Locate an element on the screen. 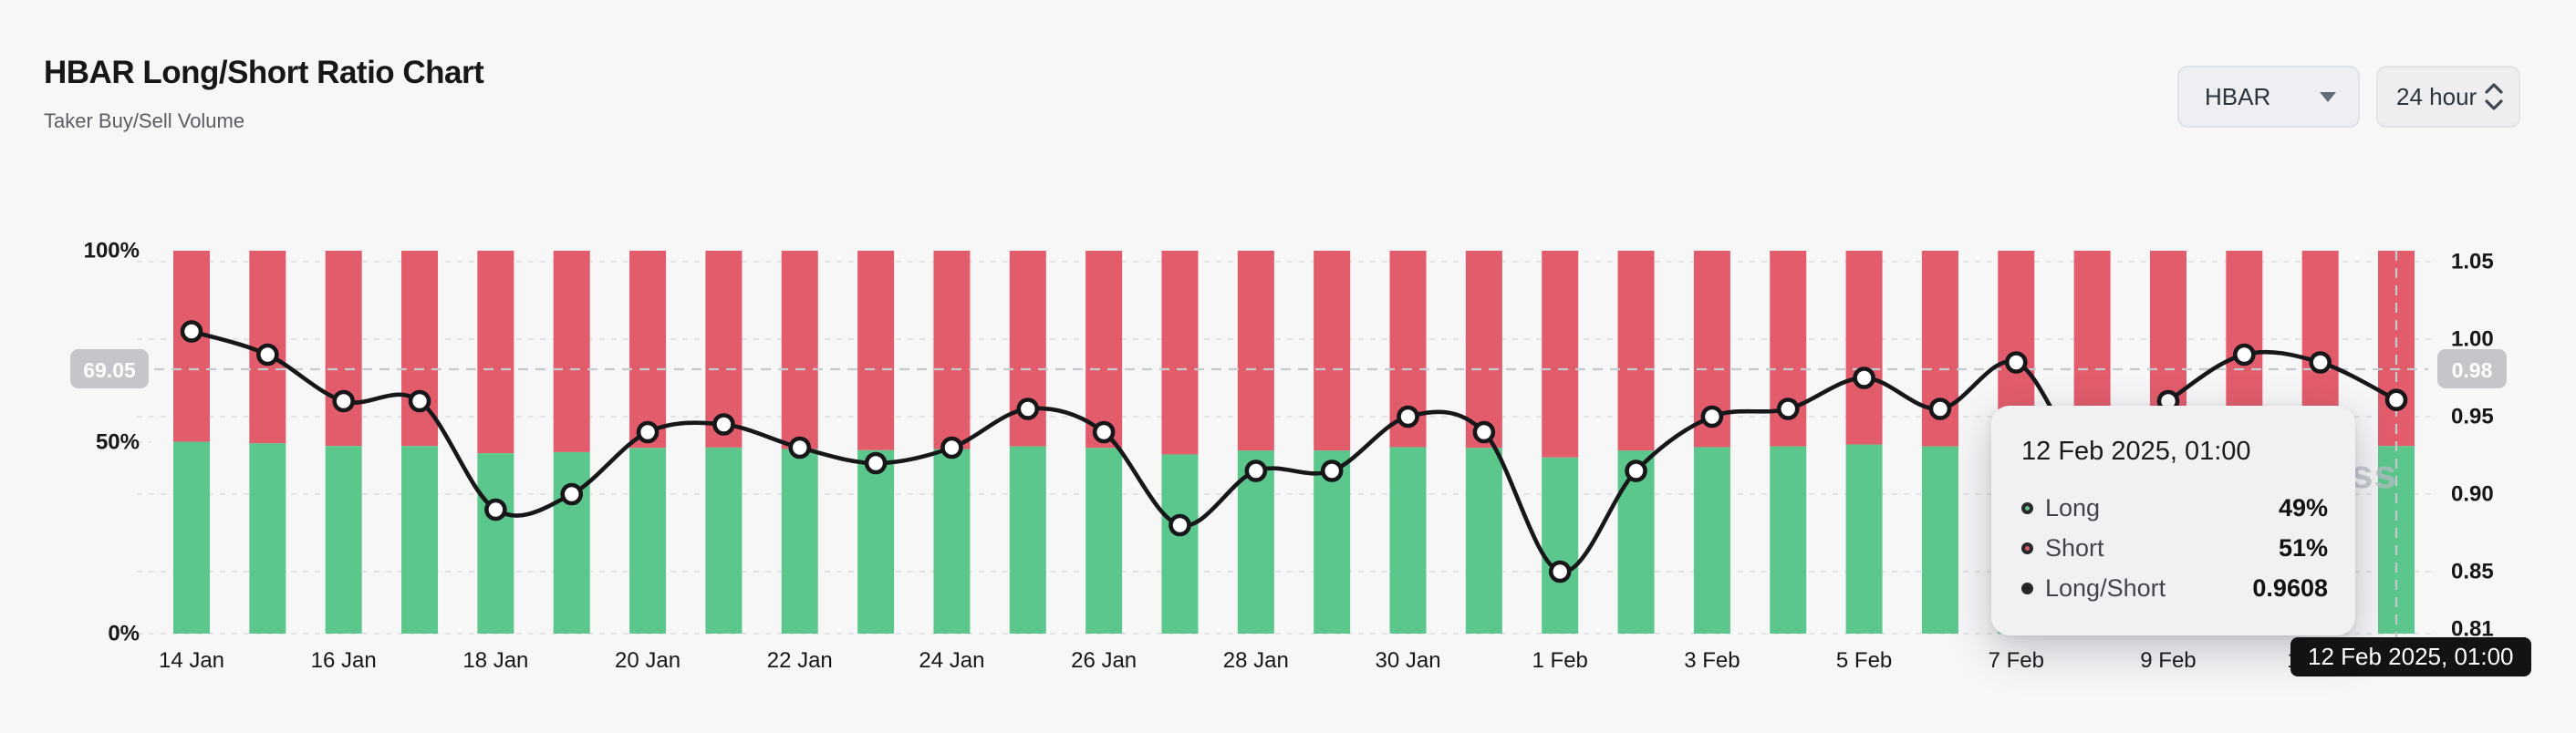  left-crosshair-badge is located at coordinates (110, 368).